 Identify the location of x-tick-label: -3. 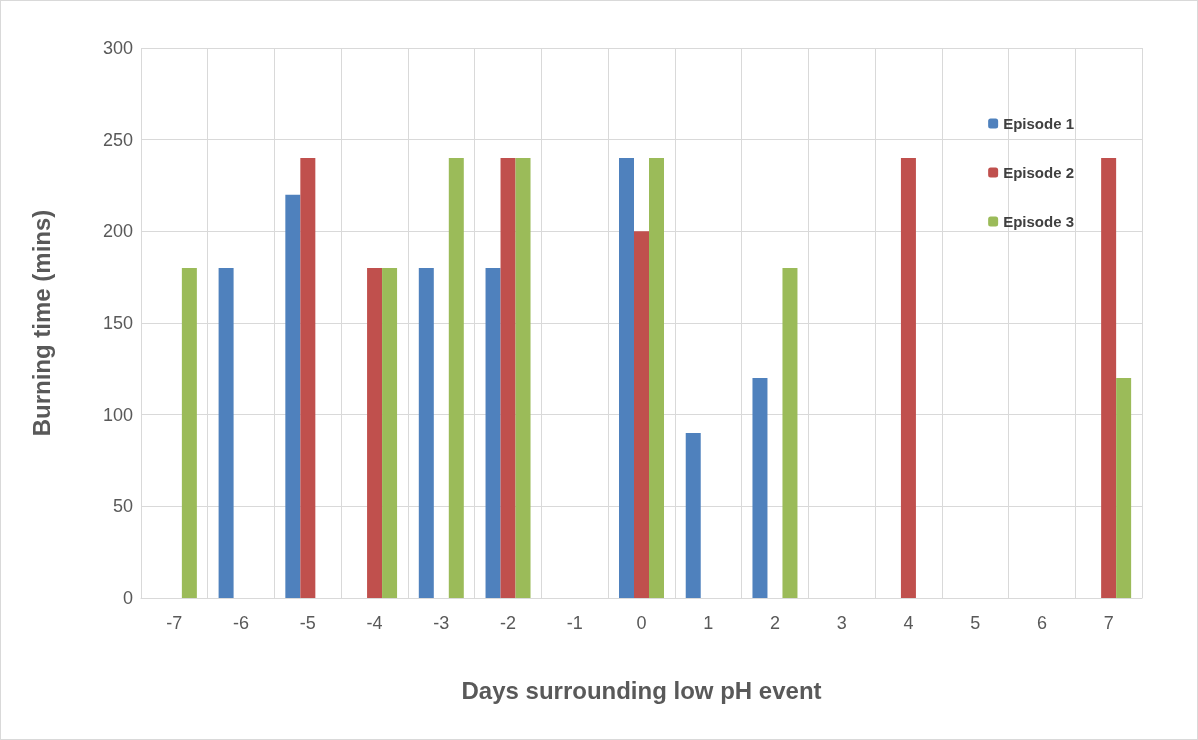
(441, 623).